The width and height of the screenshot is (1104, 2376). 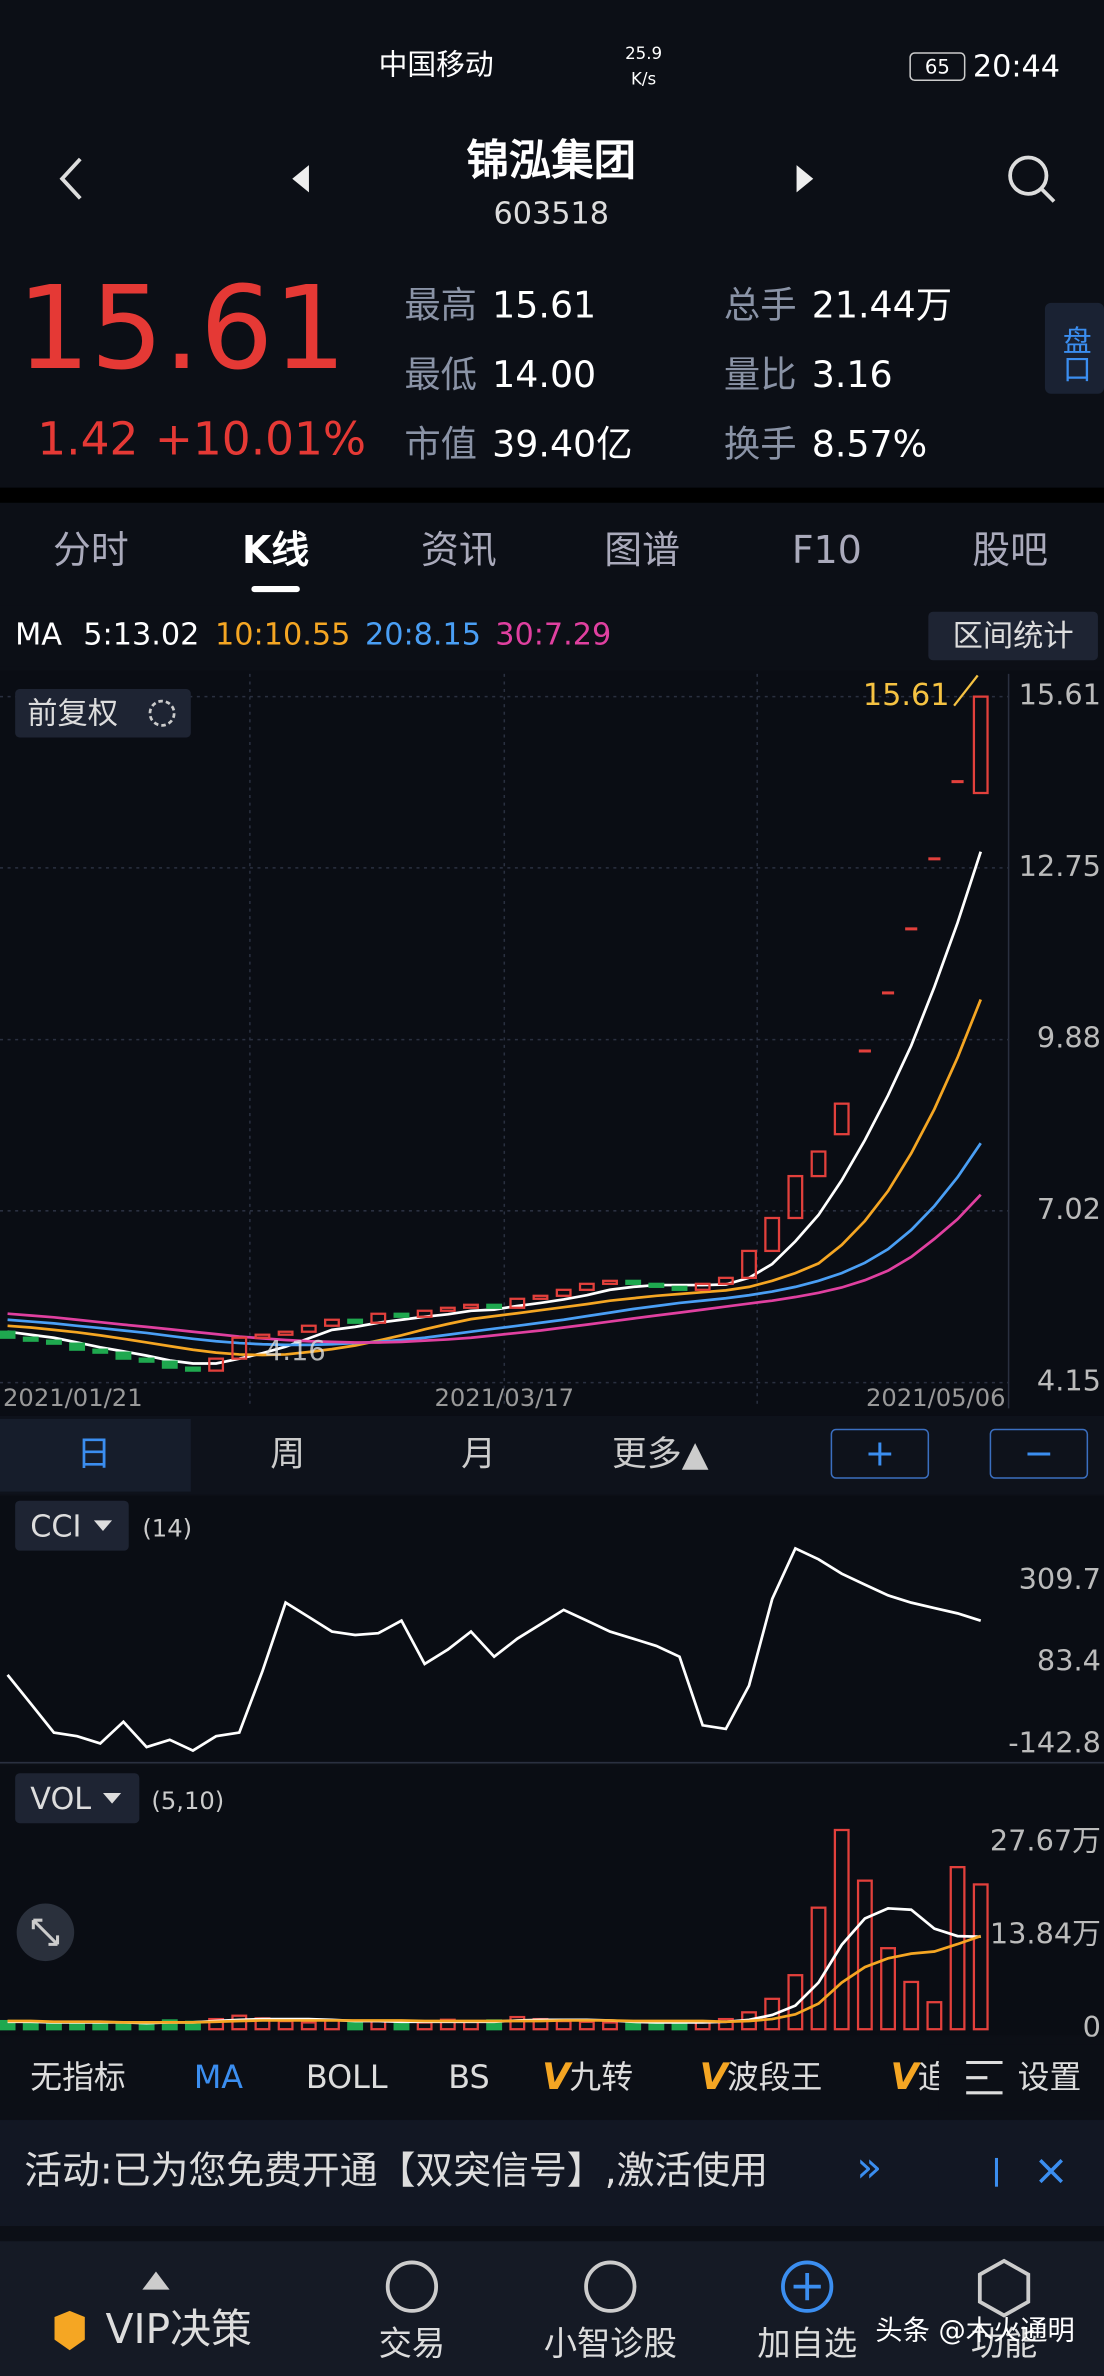 I want to click on indicator: 无指标, so click(x=77, y=2077).